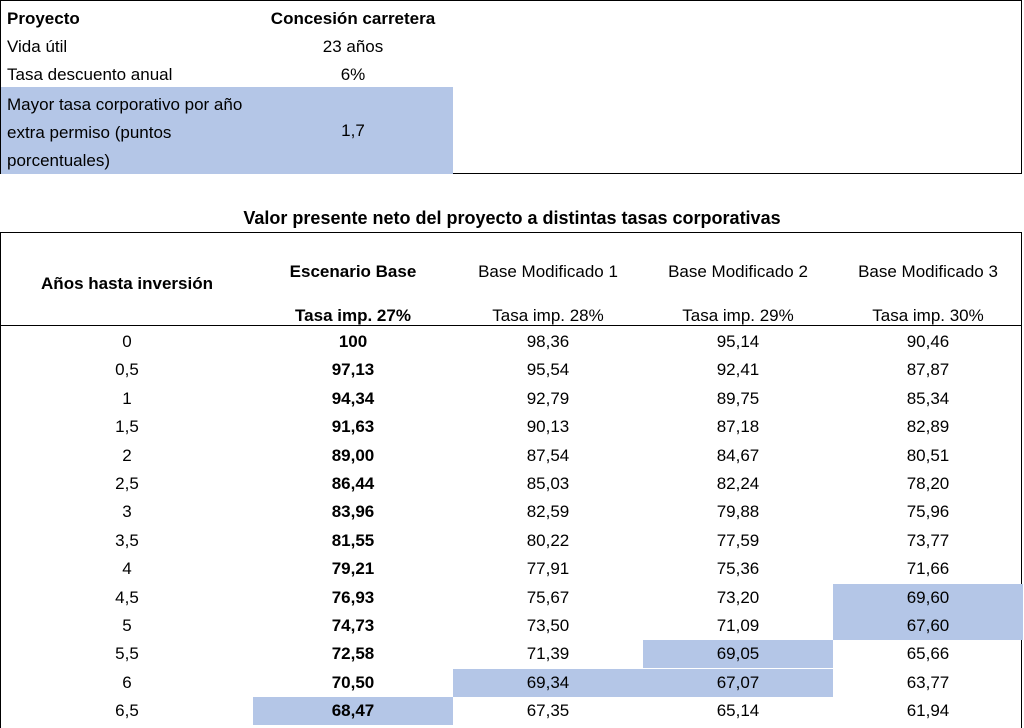  I want to click on year-cell: 4,5, so click(127, 597).